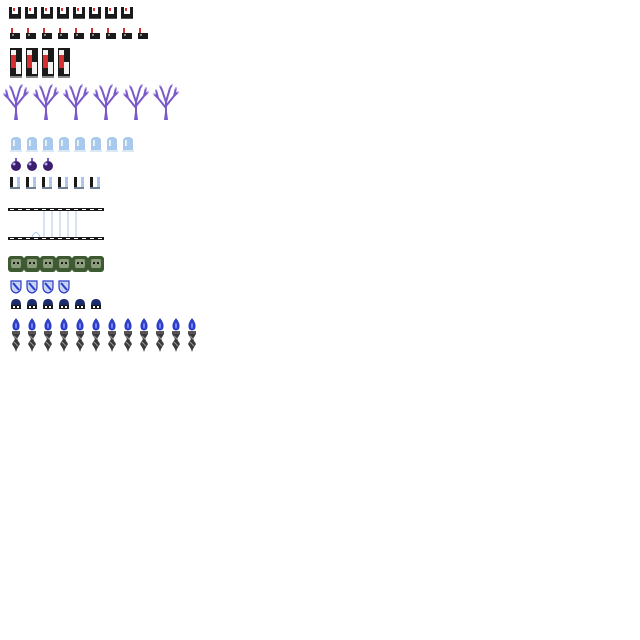  What do you see at coordinates (56, 224) in the screenshot?
I see `film-strip-icon` at bounding box center [56, 224].